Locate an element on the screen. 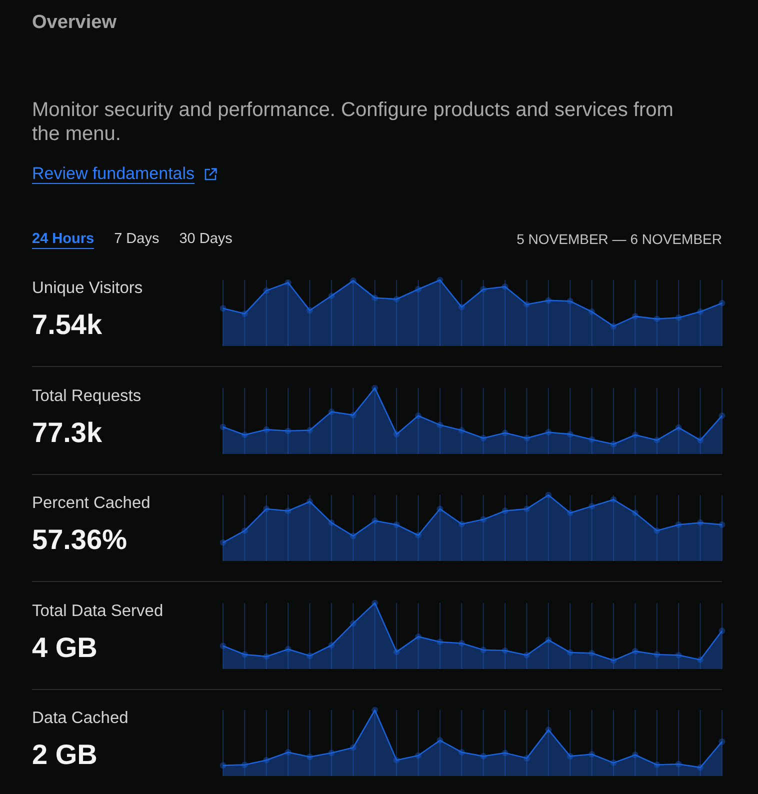 This screenshot has width=758, height=794. text: 30 Days is located at coordinates (205, 239).